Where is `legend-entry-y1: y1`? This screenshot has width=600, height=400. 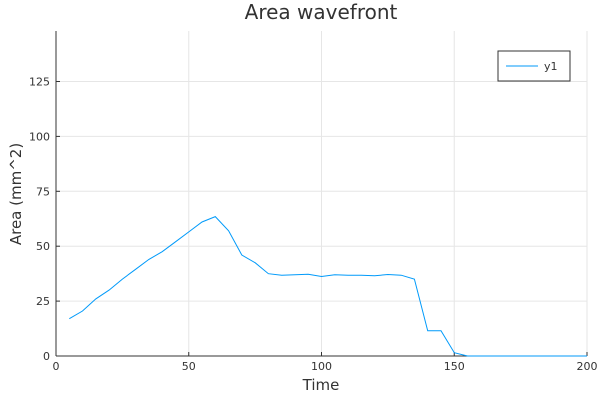
legend-entry-y1: y1 is located at coordinates (551, 66).